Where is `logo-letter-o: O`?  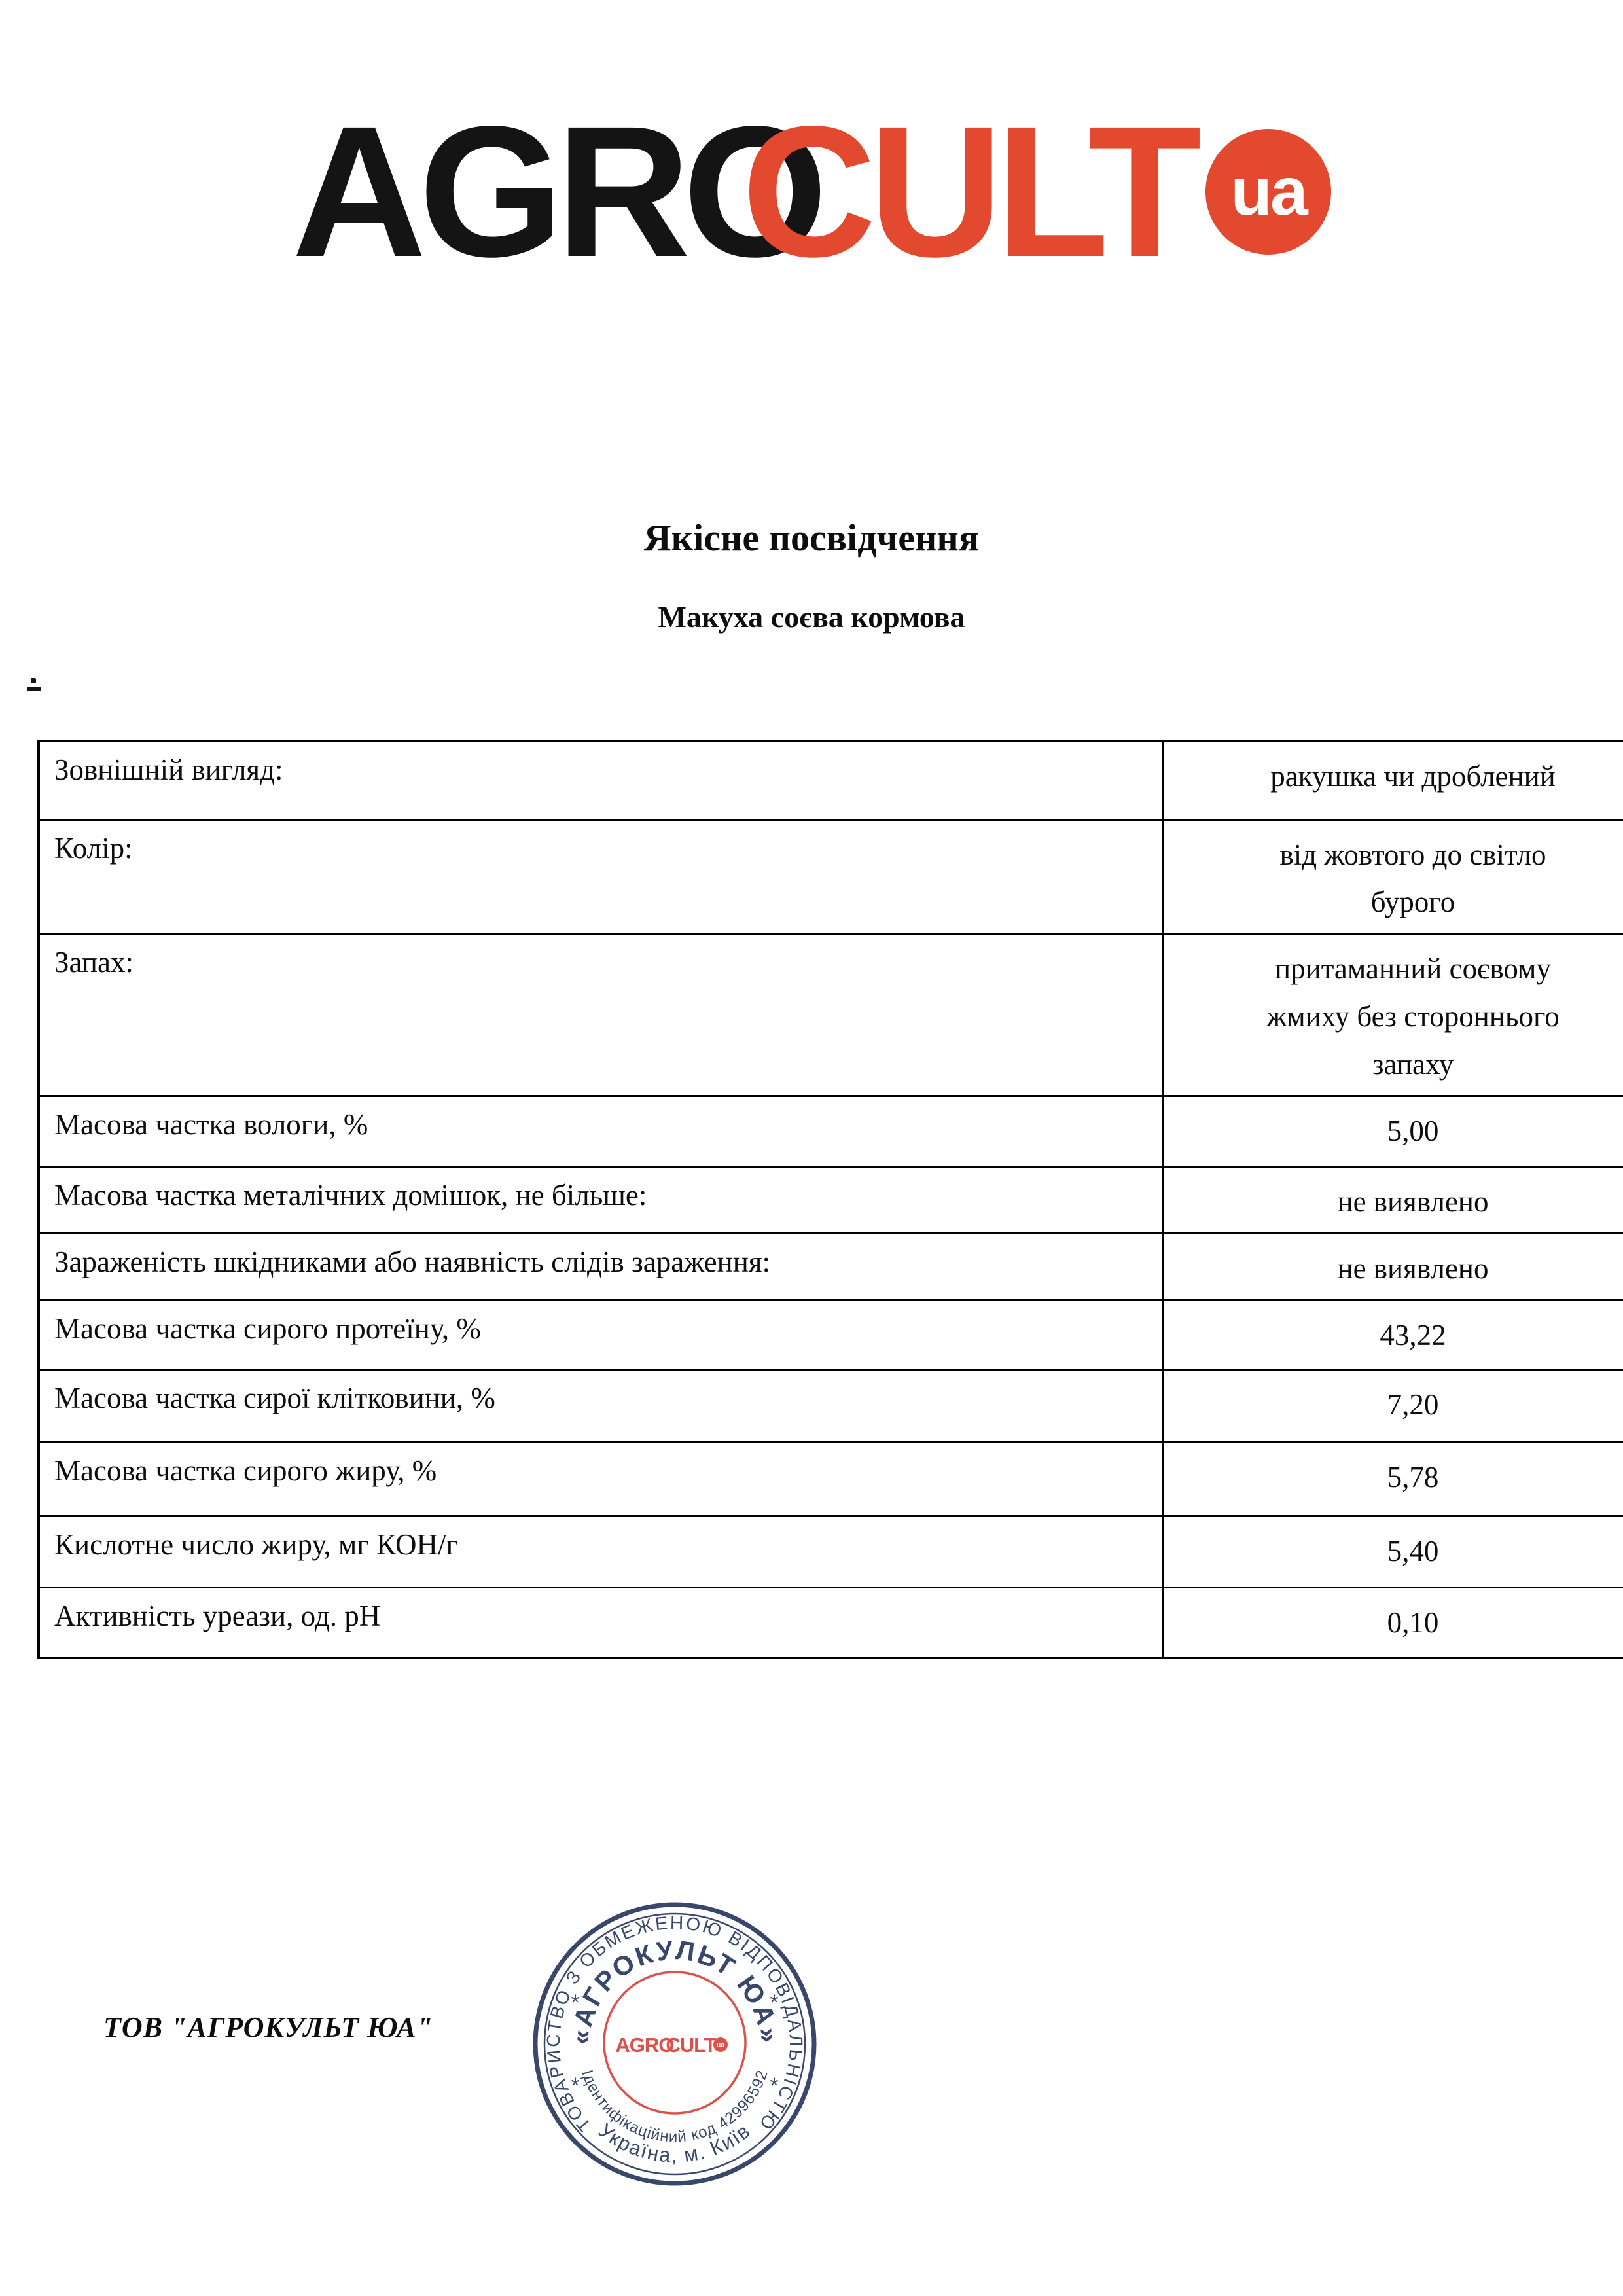 logo-letter-o: O is located at coordinates (755, 191).